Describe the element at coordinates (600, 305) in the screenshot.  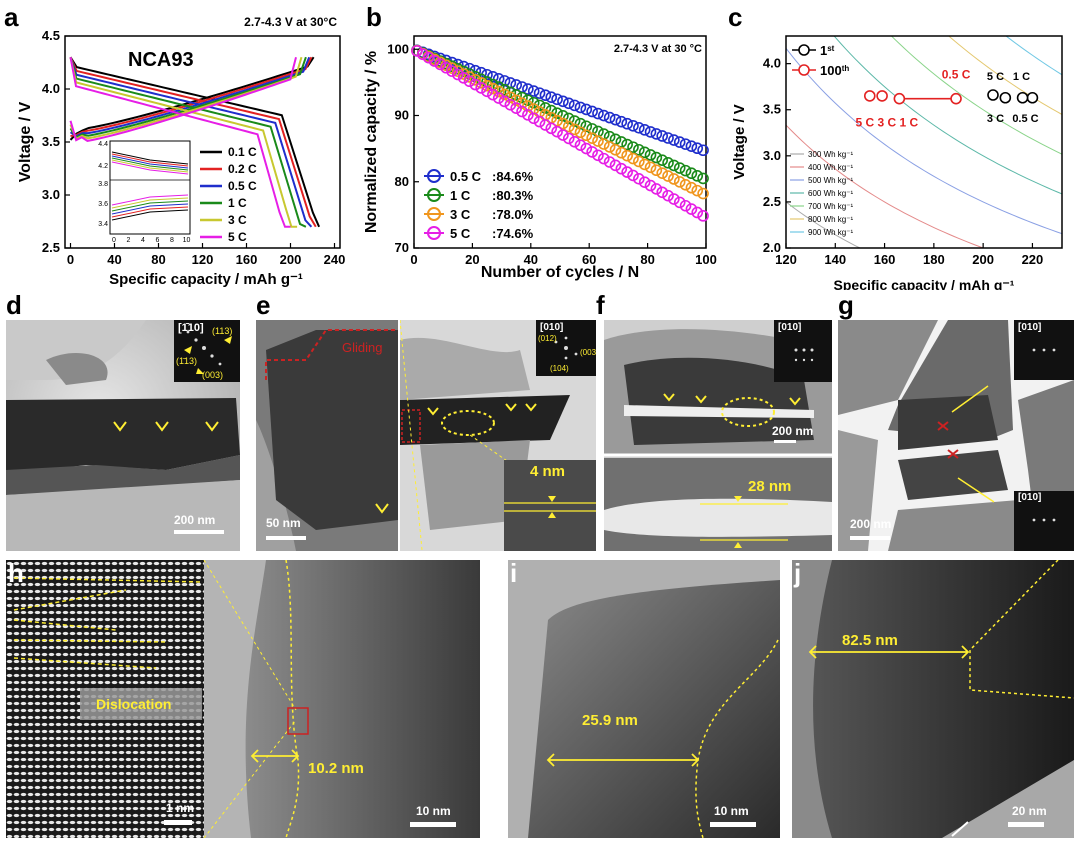
I see `panel-letter-f: f` at that location.